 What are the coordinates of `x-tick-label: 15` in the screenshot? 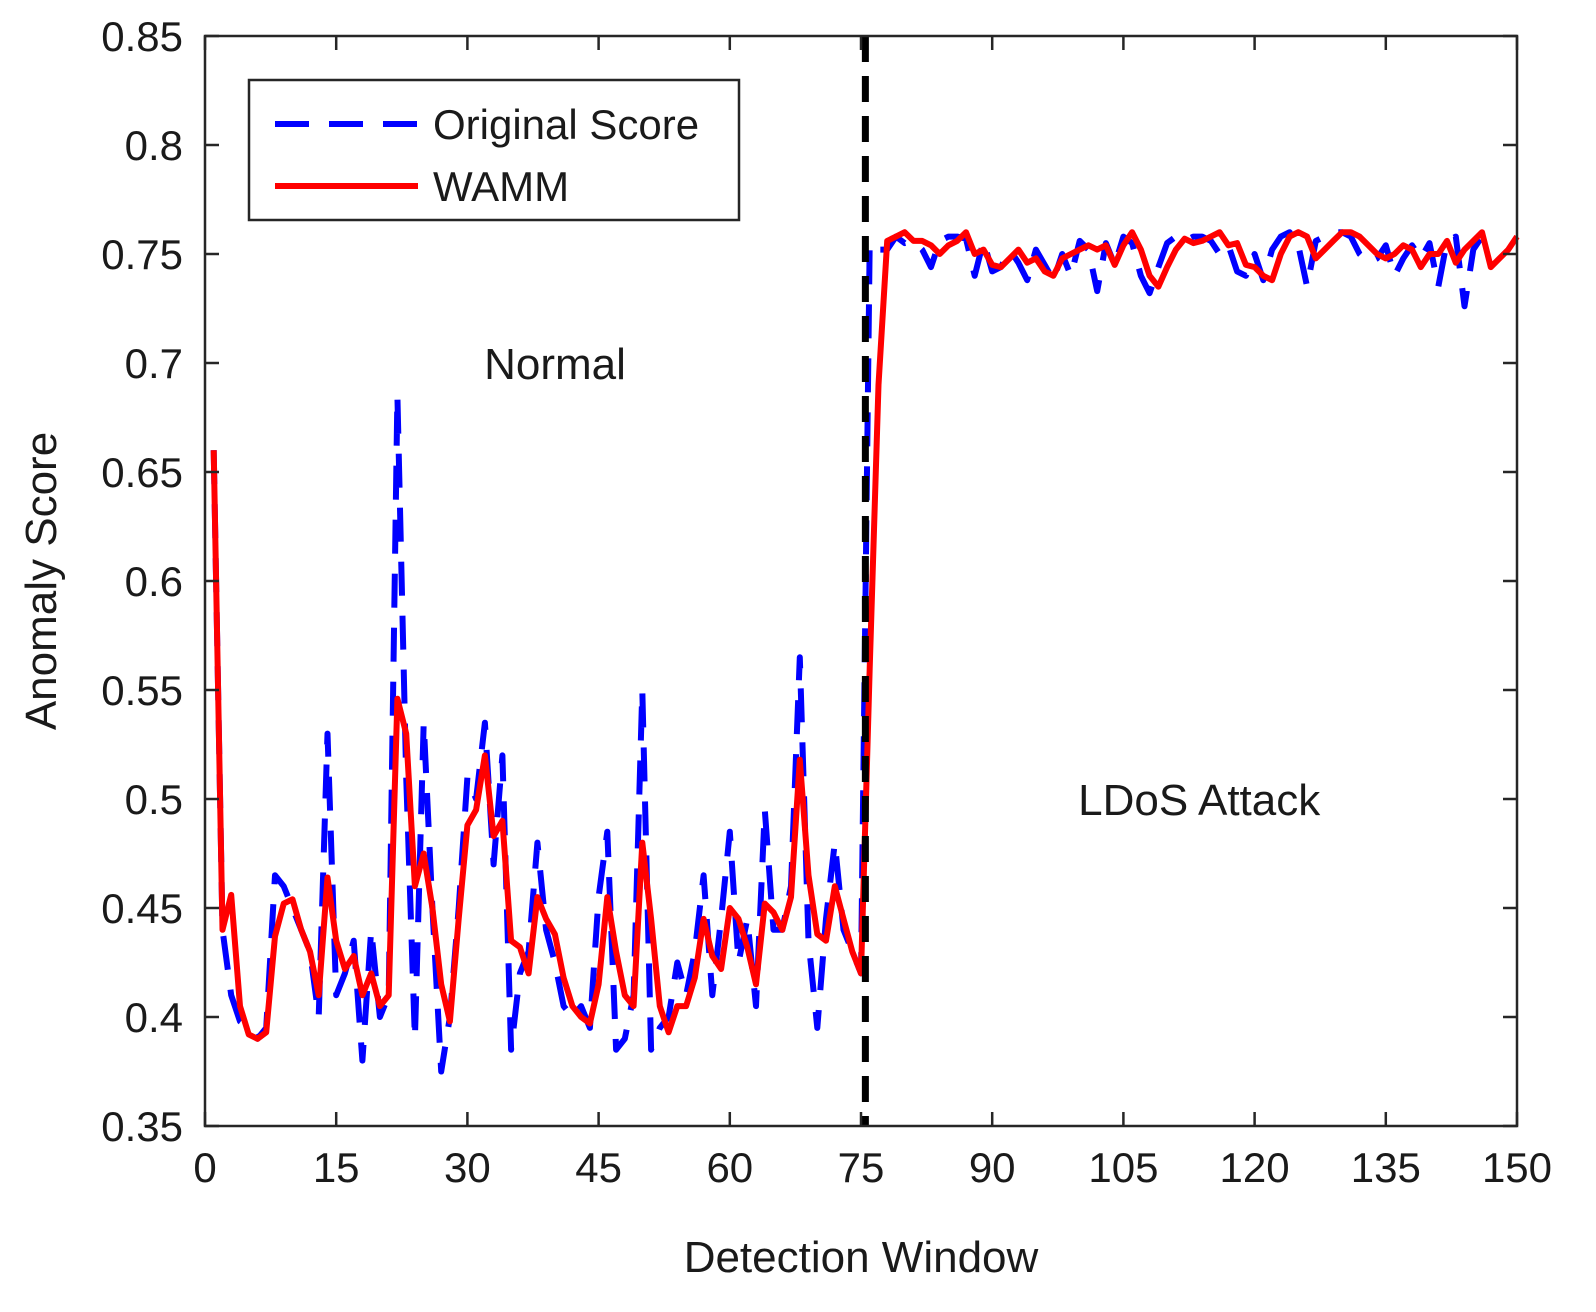 It's located at (336, 1167).